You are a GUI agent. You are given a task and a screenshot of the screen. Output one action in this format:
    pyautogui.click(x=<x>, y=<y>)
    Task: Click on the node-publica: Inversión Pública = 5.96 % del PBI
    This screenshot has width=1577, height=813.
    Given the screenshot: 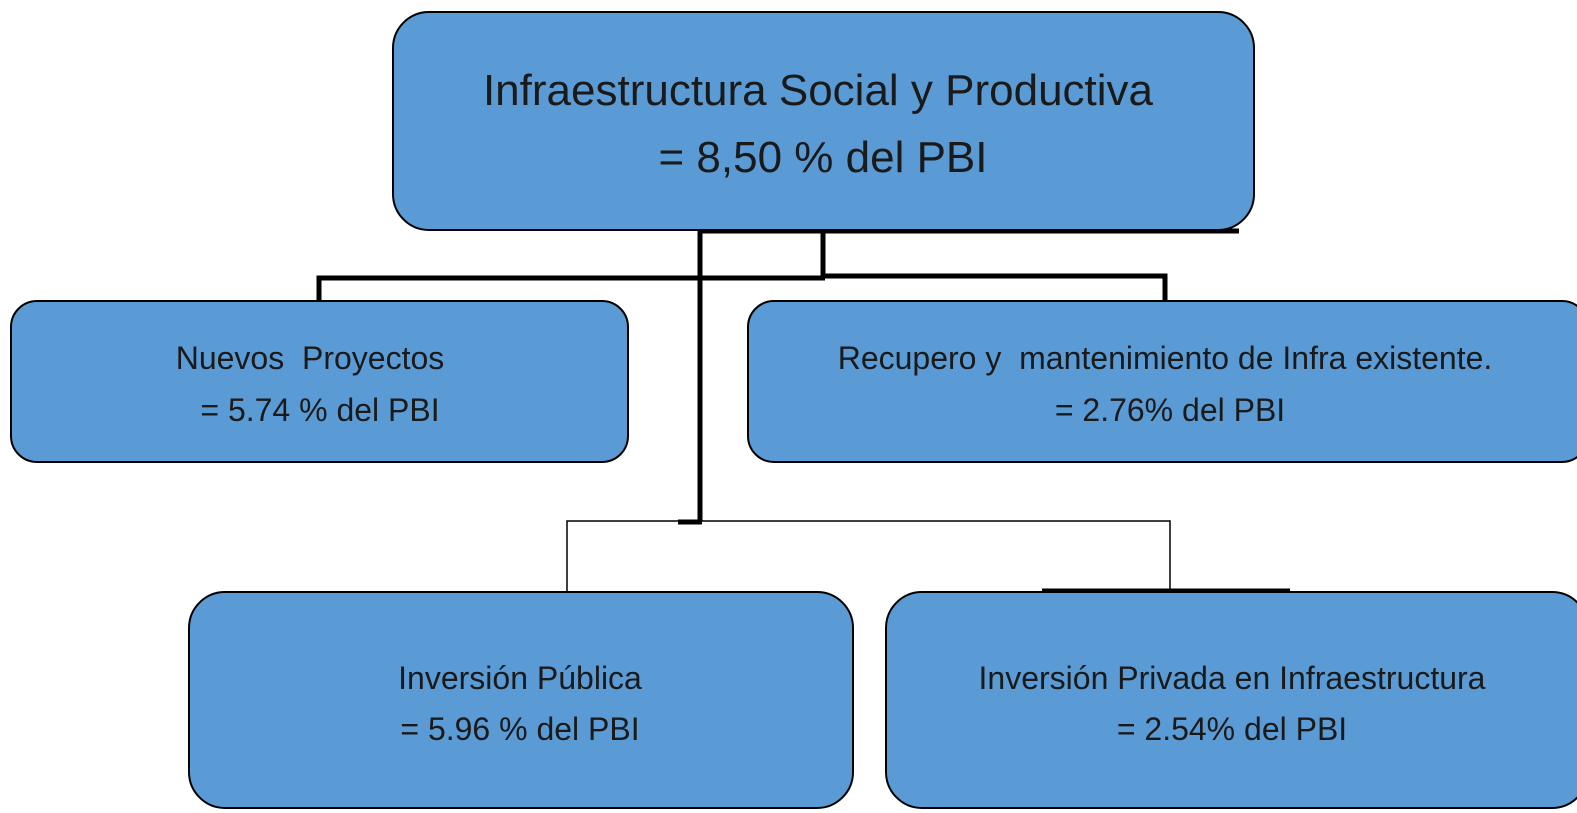 What is the action you would take?
    pyautogui.click(x=521, y=700)
    